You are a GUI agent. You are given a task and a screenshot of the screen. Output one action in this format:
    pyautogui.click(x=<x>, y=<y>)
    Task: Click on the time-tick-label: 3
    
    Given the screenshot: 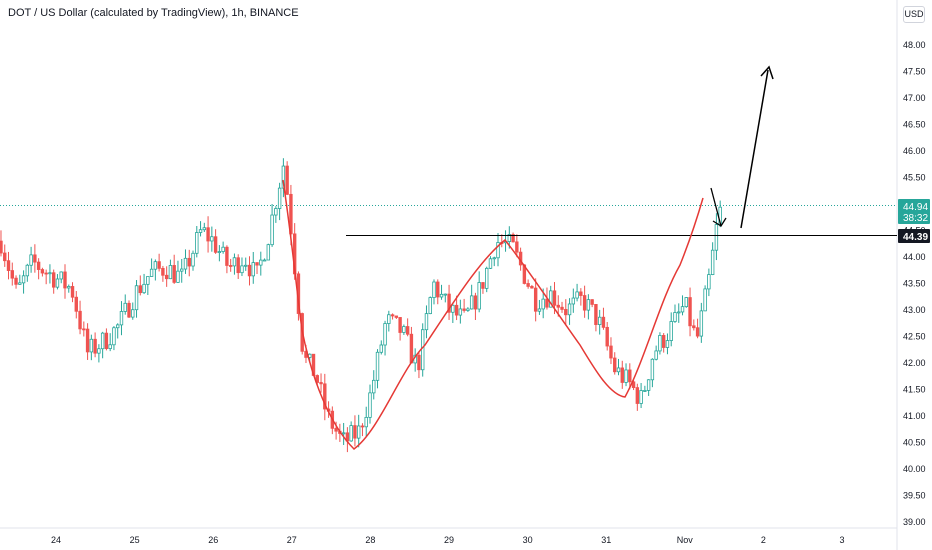 What is the action you would take?
    pyautogui.click(x=841, y=540)
    